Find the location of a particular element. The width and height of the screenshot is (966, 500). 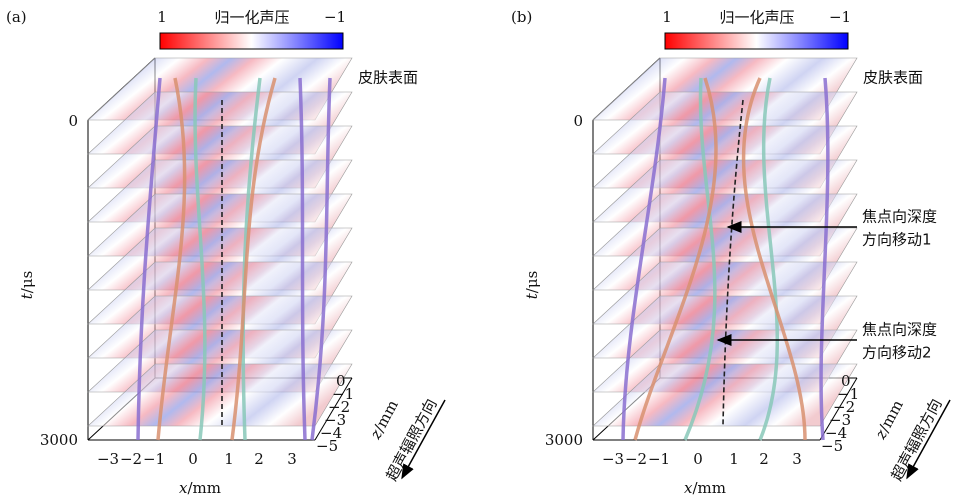

annotation-text: 方向移动1 is located at coordinates (897, 240).